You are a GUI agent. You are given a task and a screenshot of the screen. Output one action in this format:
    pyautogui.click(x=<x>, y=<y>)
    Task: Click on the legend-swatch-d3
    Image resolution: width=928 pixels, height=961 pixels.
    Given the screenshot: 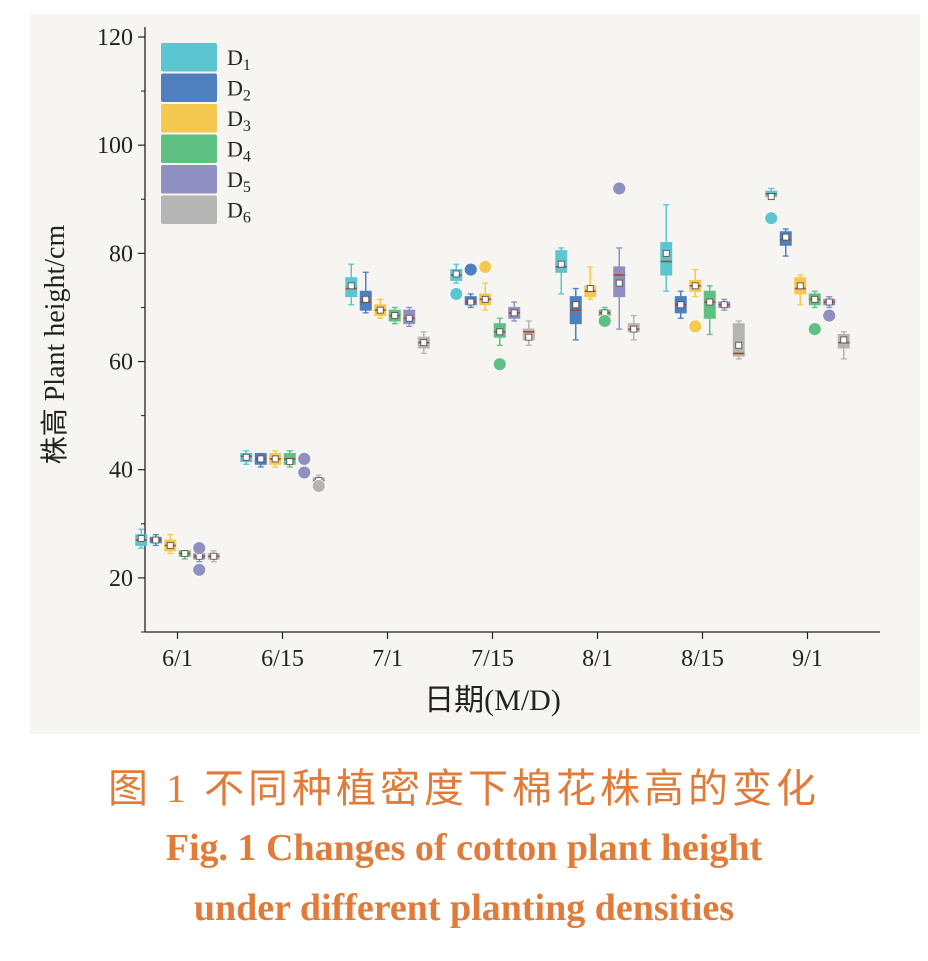 What is the action you would take?
    pyautogui.click(x=189, y=118)
    